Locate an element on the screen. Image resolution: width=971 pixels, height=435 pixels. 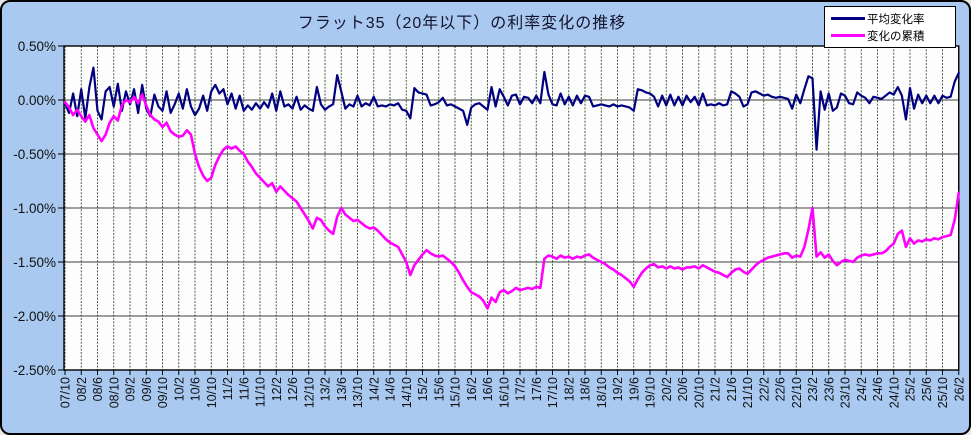
x-axis-label: 12/10 is located at coordinates (309, 392).